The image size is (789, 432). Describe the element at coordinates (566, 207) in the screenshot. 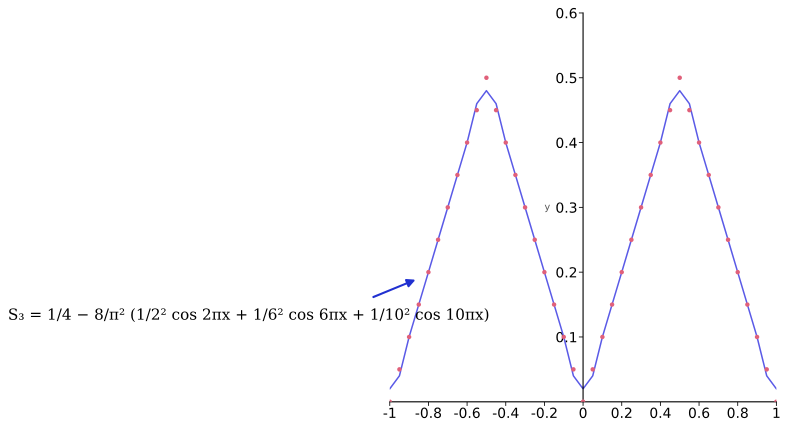

I see `y-tick-label: 0.3` at that location.